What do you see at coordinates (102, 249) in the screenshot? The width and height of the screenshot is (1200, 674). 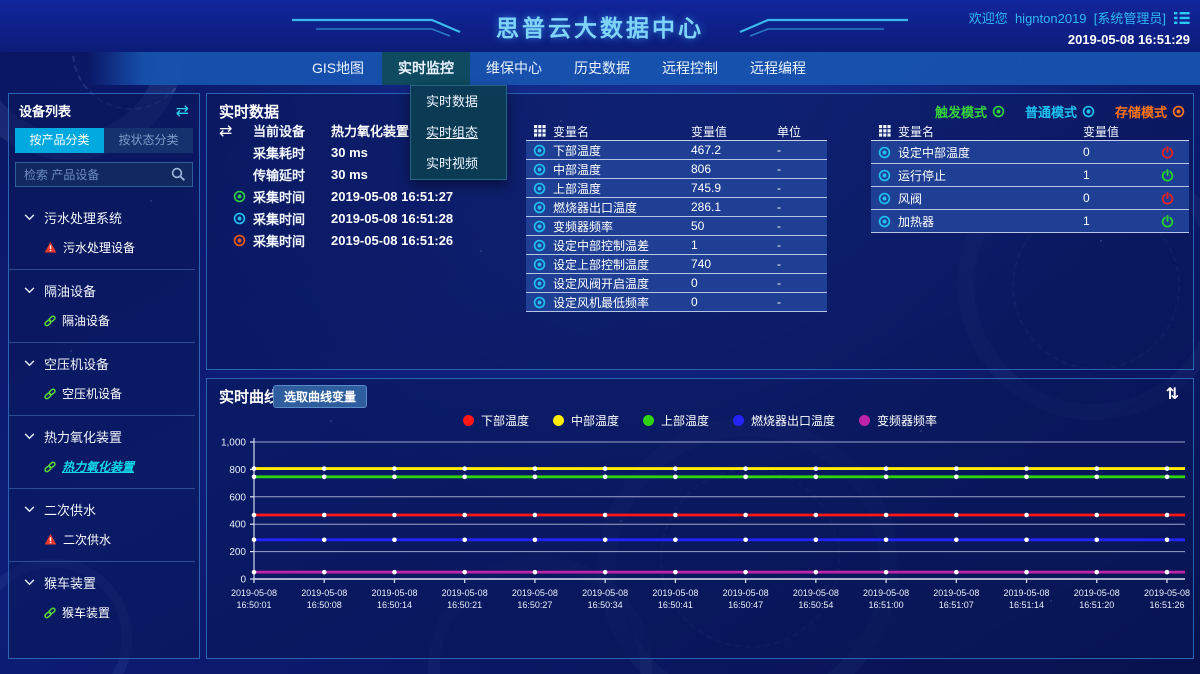 I see `tree-item-污水处理设备: 污水处理设备` at bounding box center [102, 249].